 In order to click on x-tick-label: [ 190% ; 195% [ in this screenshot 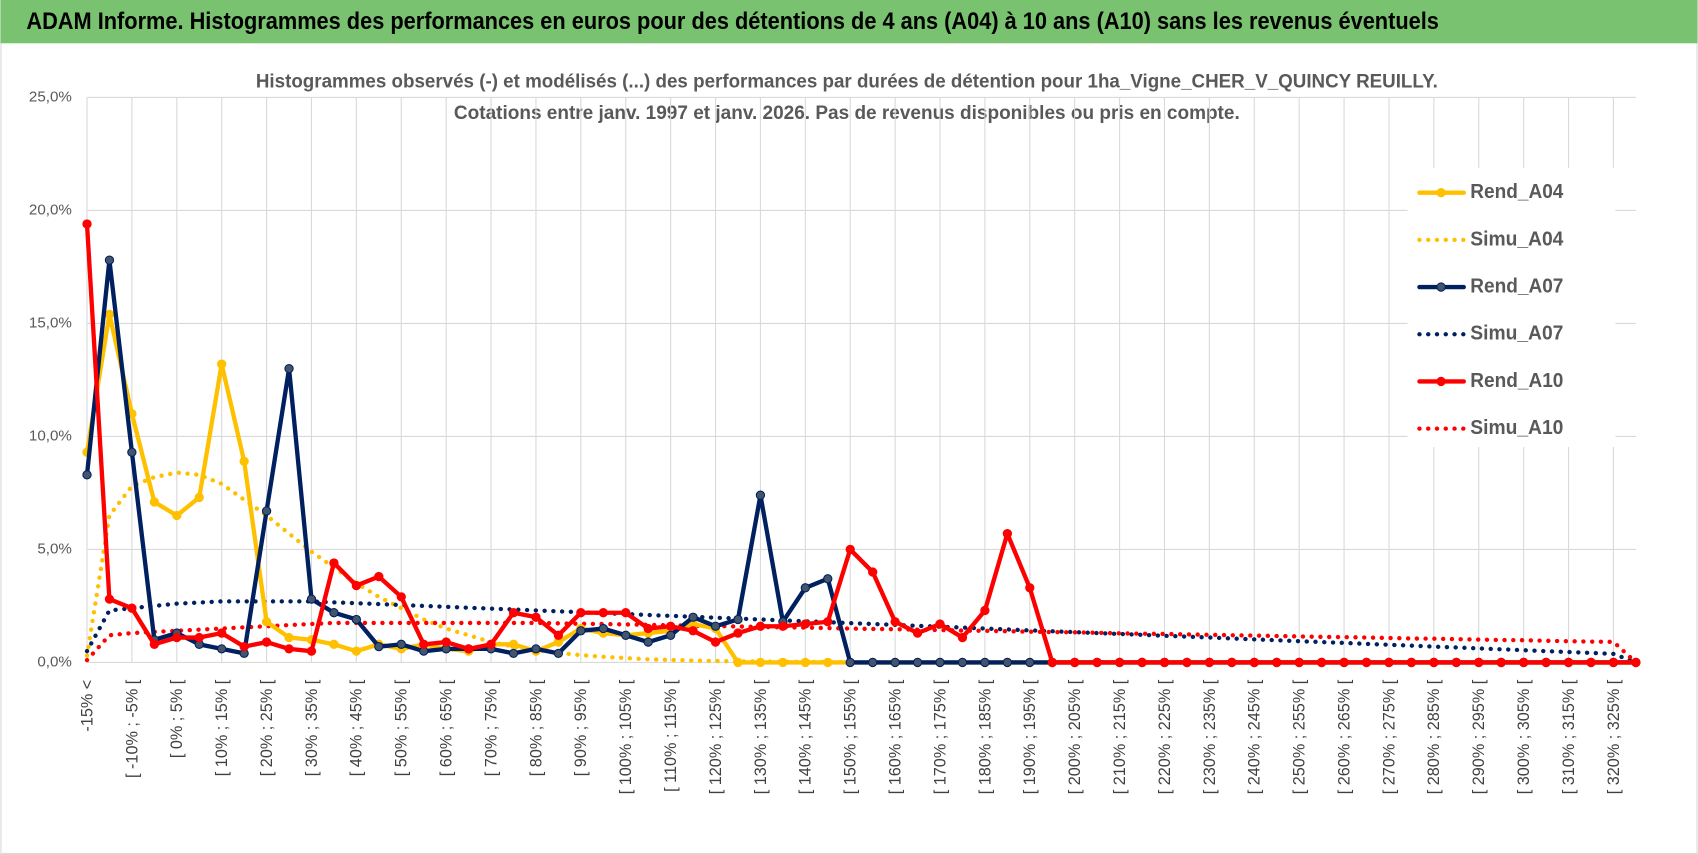, I will do `click(1030, 736)`.